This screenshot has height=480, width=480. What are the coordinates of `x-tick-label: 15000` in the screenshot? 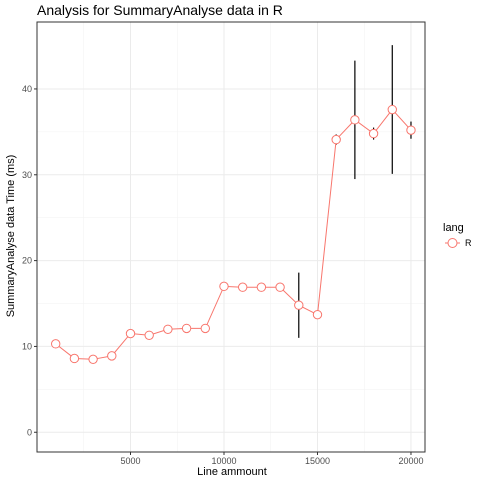 It's located at (317, 461).